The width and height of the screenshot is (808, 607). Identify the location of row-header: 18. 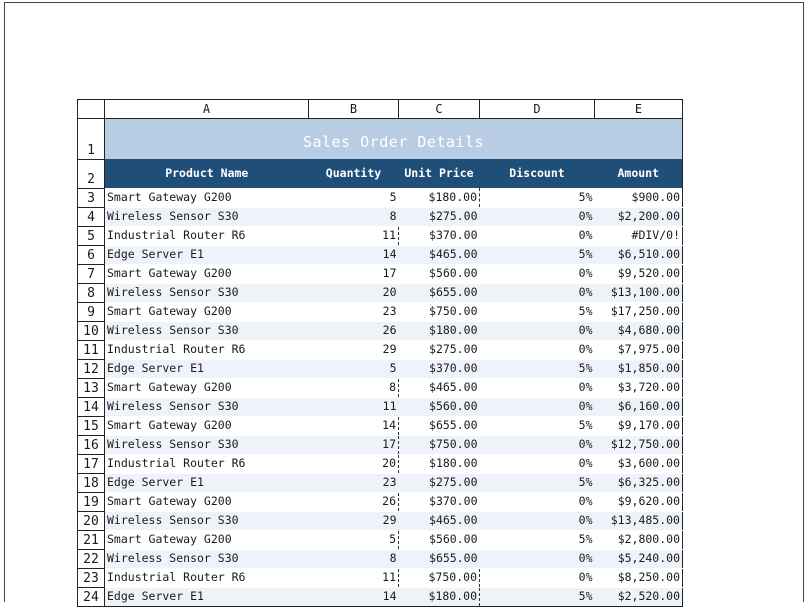
(91, 482).